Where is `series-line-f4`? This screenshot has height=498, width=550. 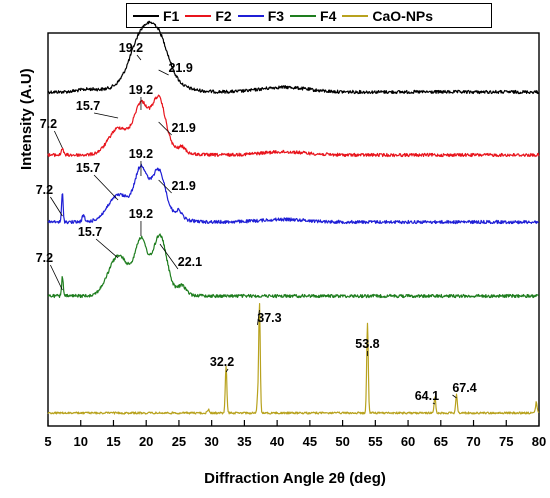
series-line-f4 is located at coordinates (293, 266).